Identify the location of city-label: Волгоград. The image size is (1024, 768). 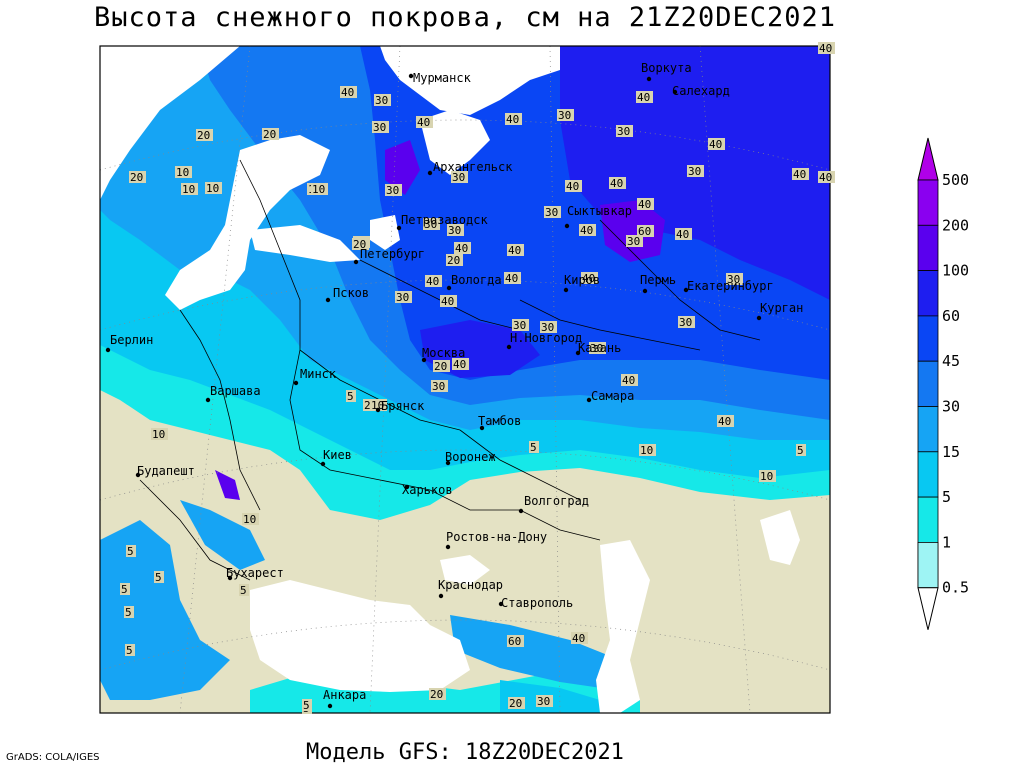
(556, 501).